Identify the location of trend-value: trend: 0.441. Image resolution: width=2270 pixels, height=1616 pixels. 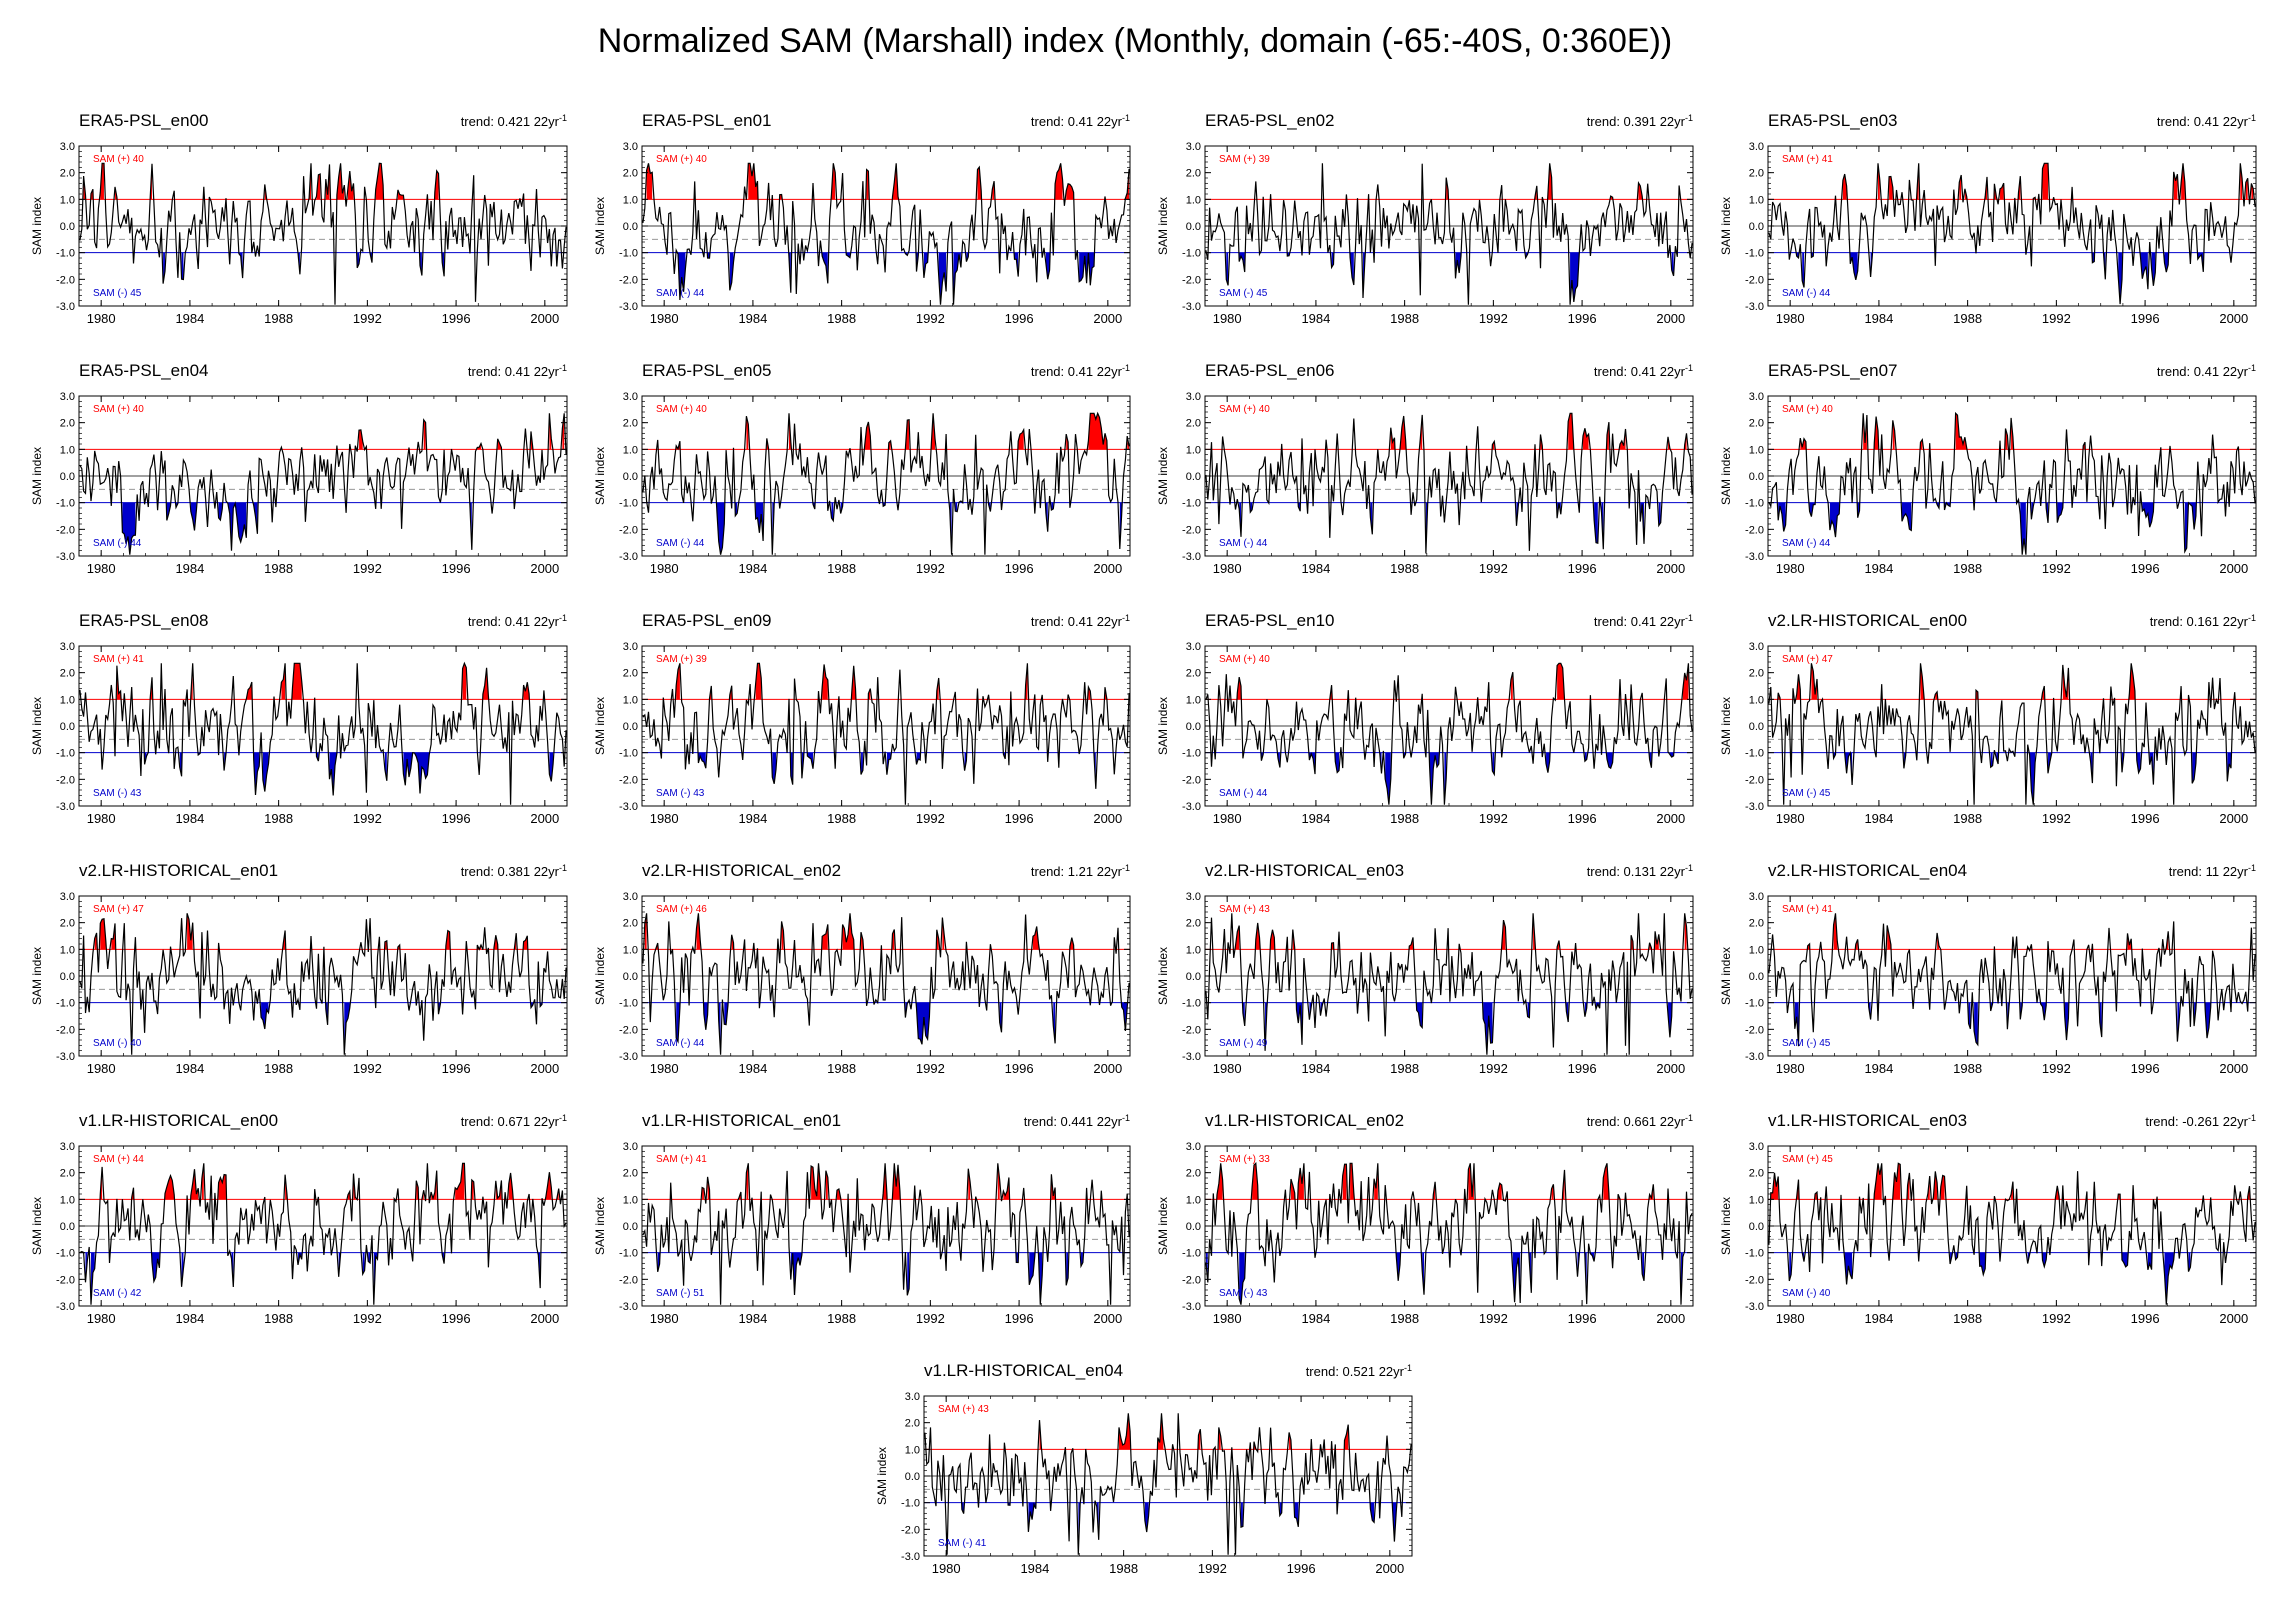
(1060, 1121).